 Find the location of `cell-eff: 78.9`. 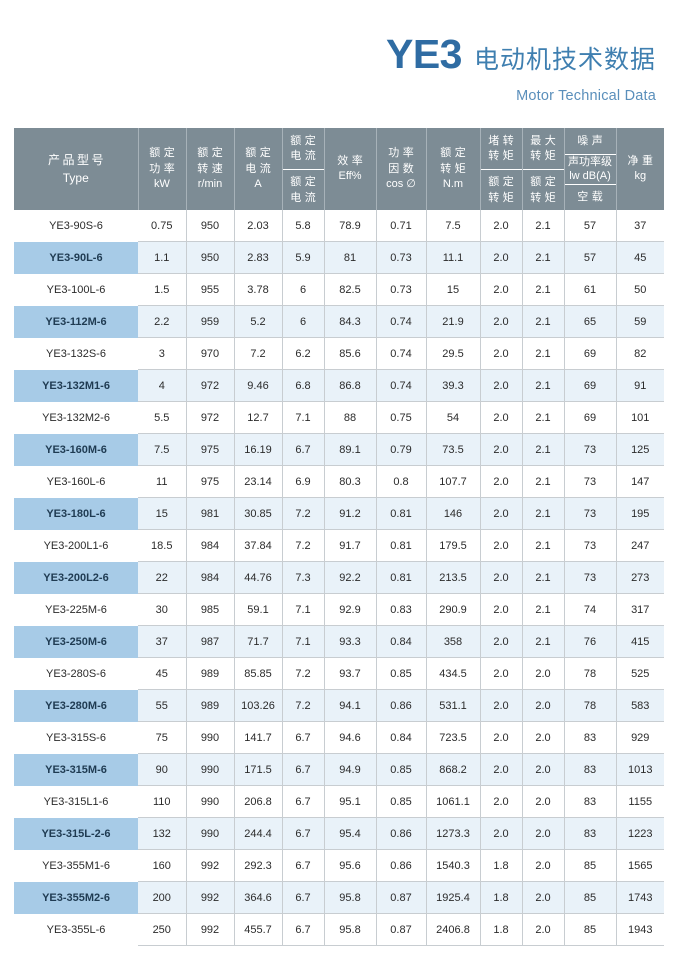

cell-eff: 78.9 is located at coordinates (350, 226).